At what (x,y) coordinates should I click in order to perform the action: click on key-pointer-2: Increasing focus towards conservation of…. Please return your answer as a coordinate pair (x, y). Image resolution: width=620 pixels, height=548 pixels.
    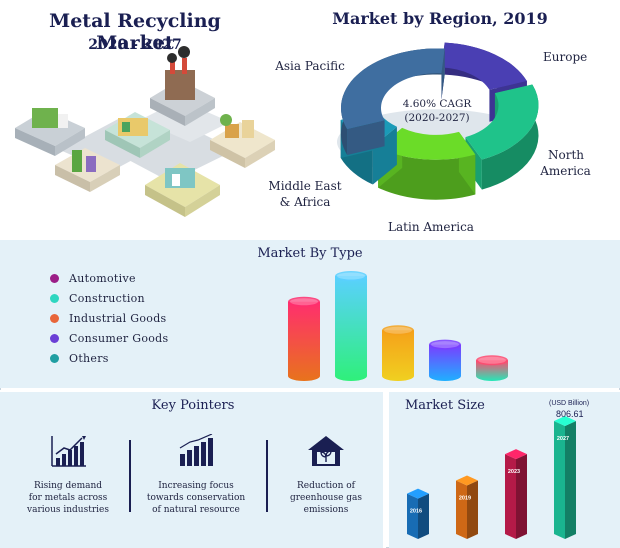
    Looking at the image, I should click on (196, 475).